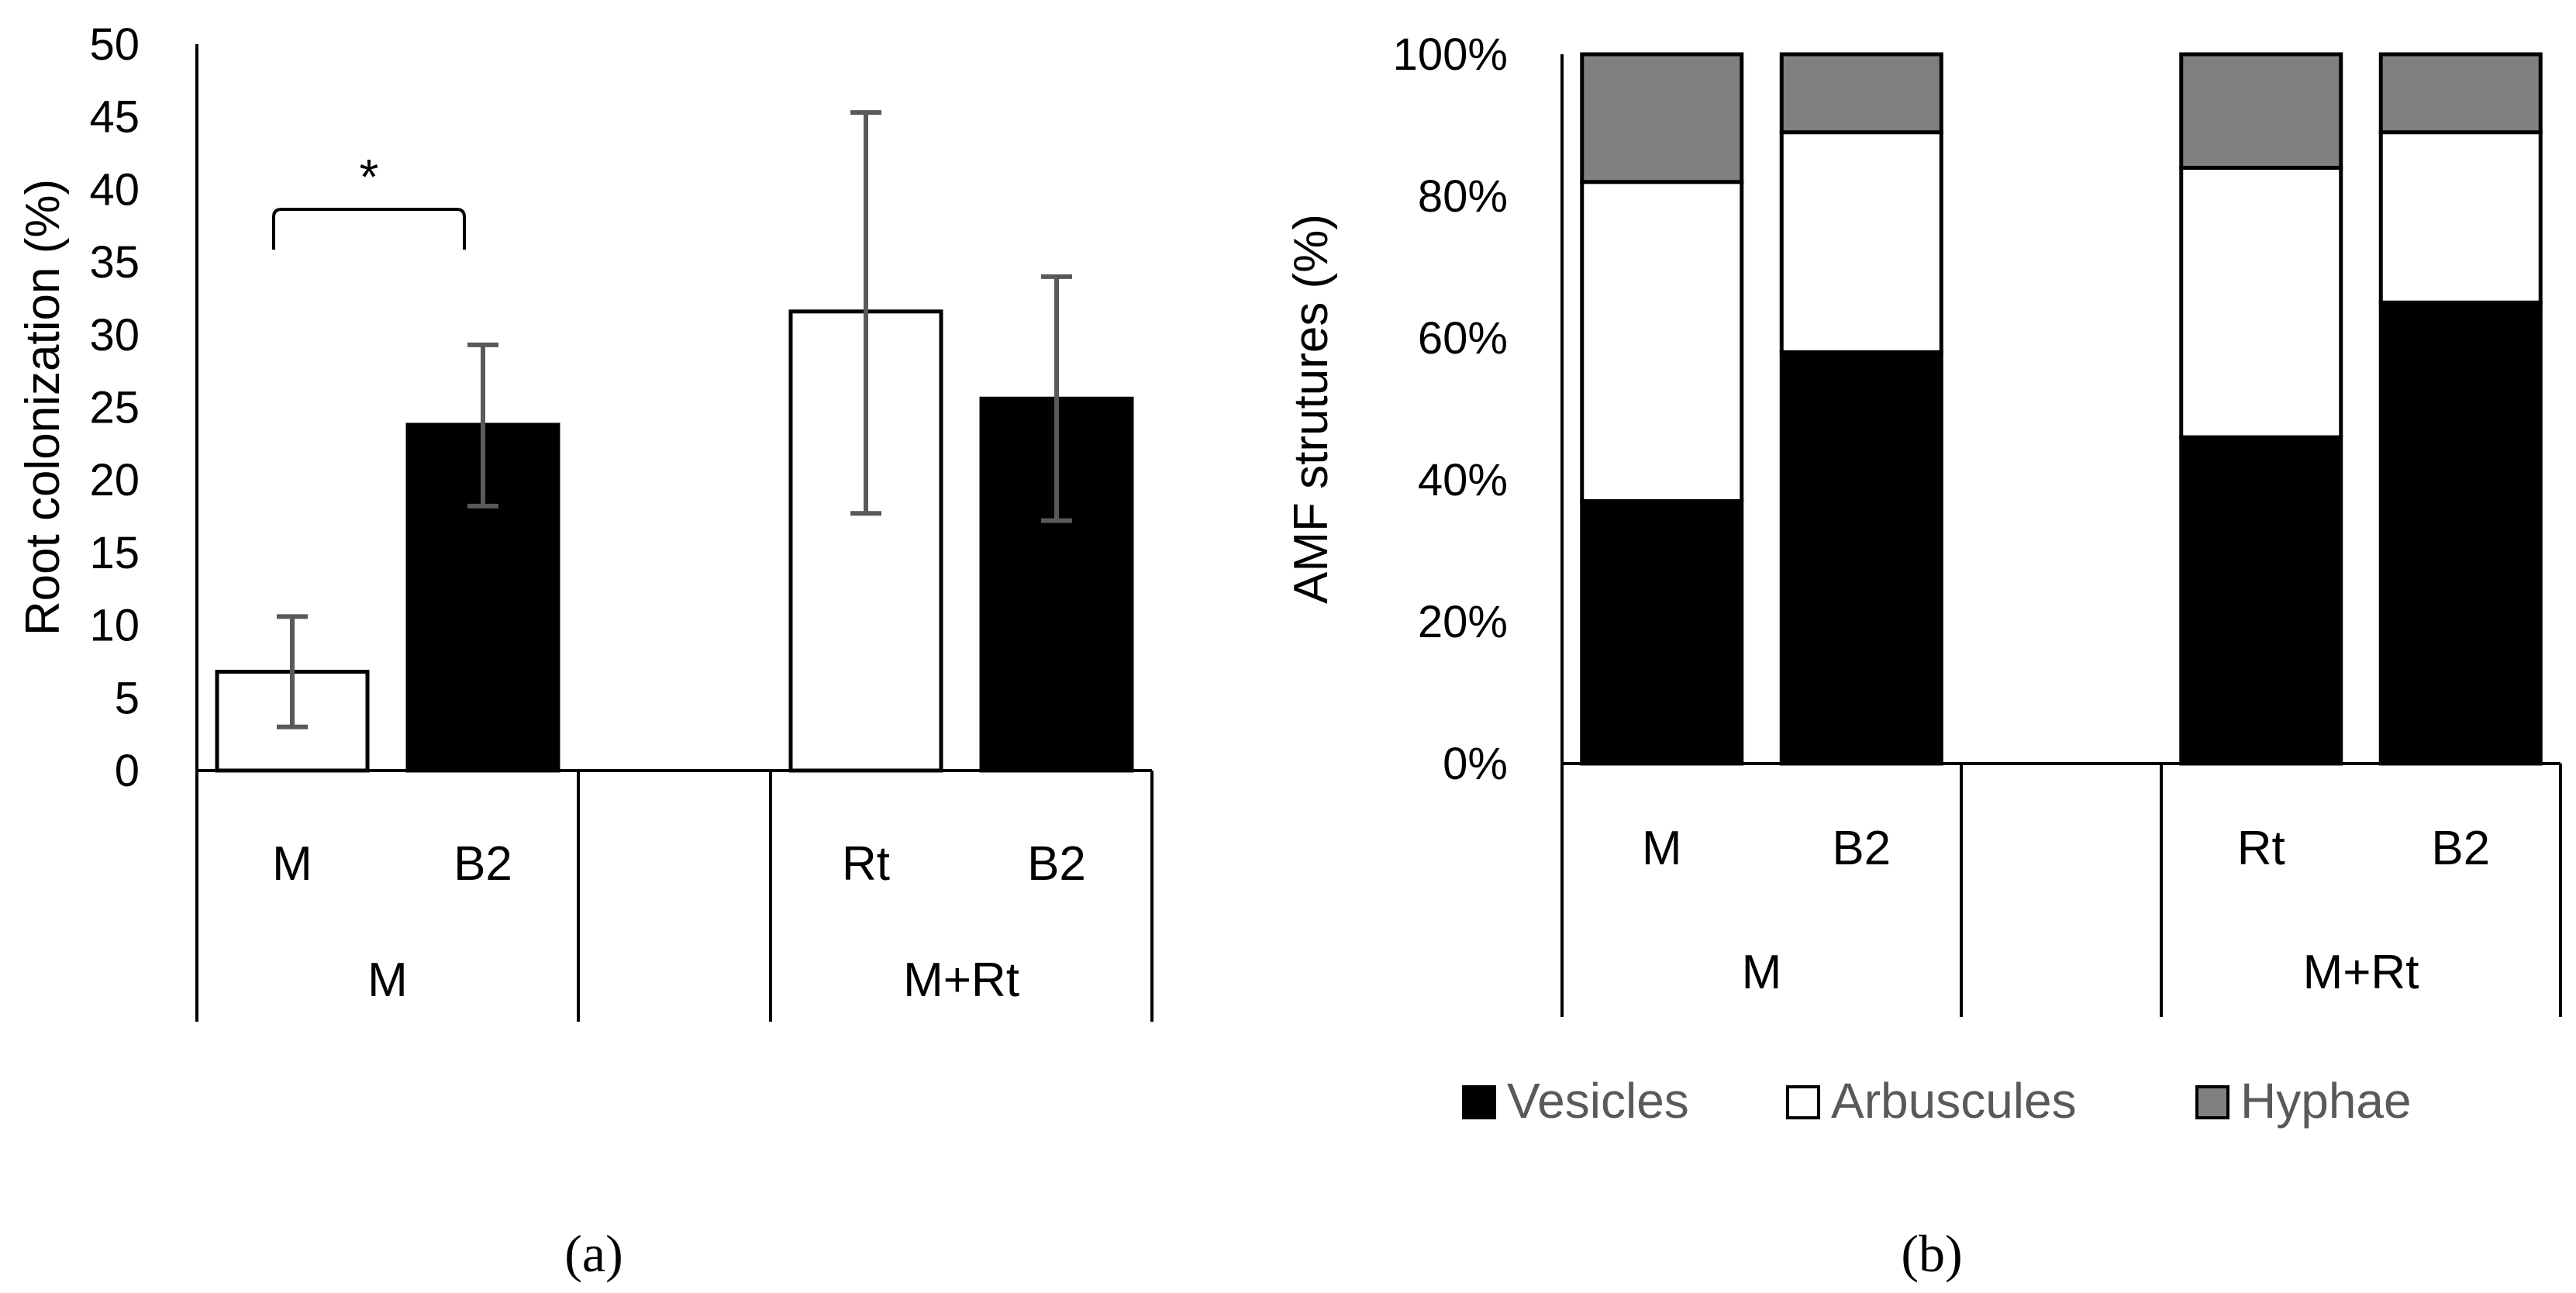 The height and width of the screenshot is (1293, 2576). I want to click on y-tick-label: 40, so click(114, 189).